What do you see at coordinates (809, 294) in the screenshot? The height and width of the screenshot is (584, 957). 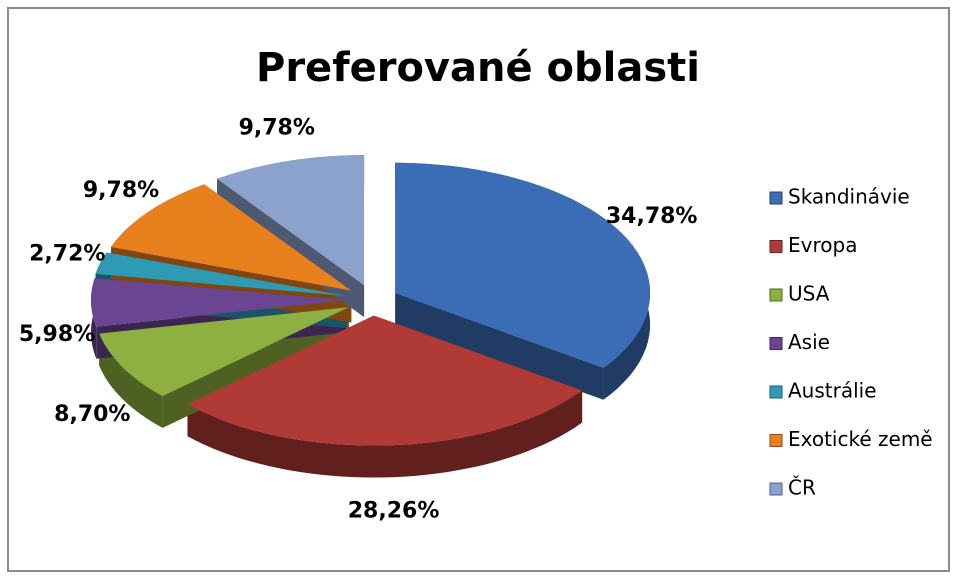 I see `legend-label: USA` at bounding box center [809, 294].